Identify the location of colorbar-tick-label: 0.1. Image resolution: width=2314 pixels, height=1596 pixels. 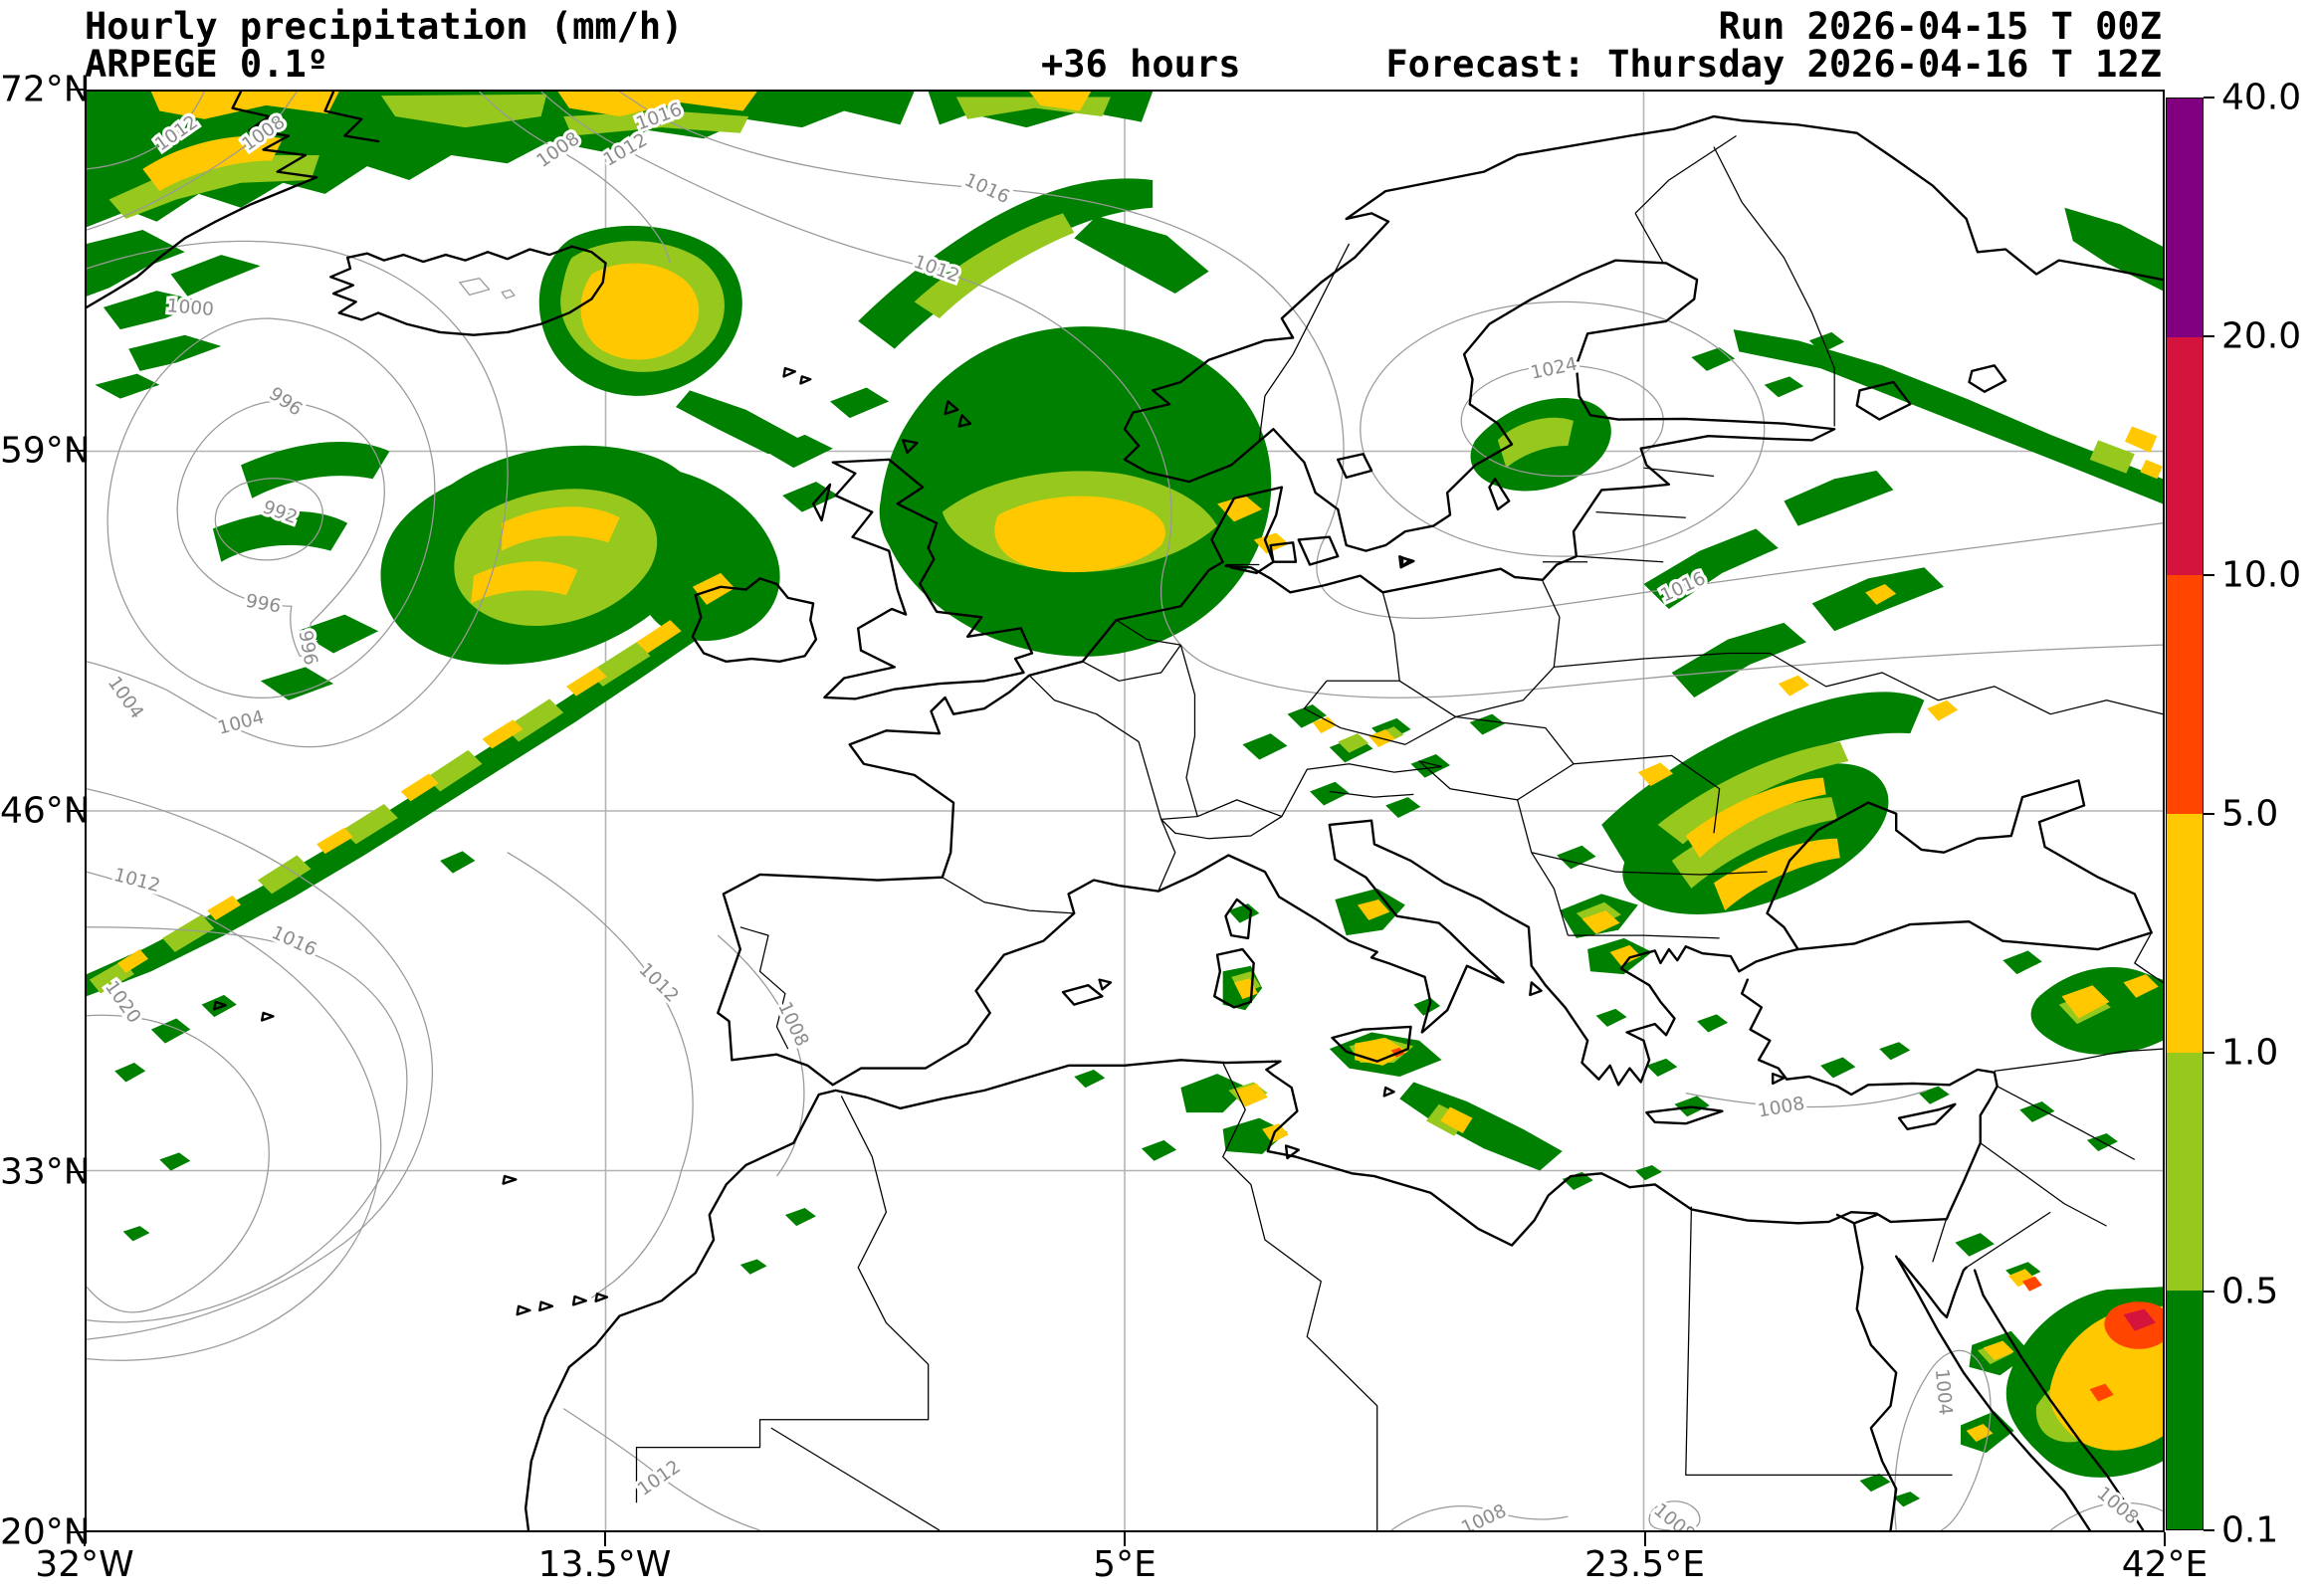
(2250, 1530).